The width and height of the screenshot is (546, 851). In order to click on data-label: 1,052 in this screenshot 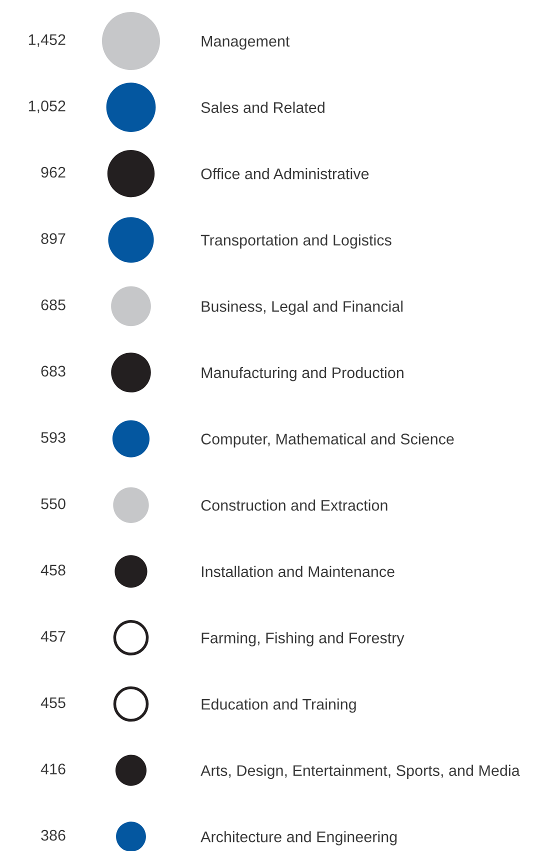, I will do `click(47, 107)`.